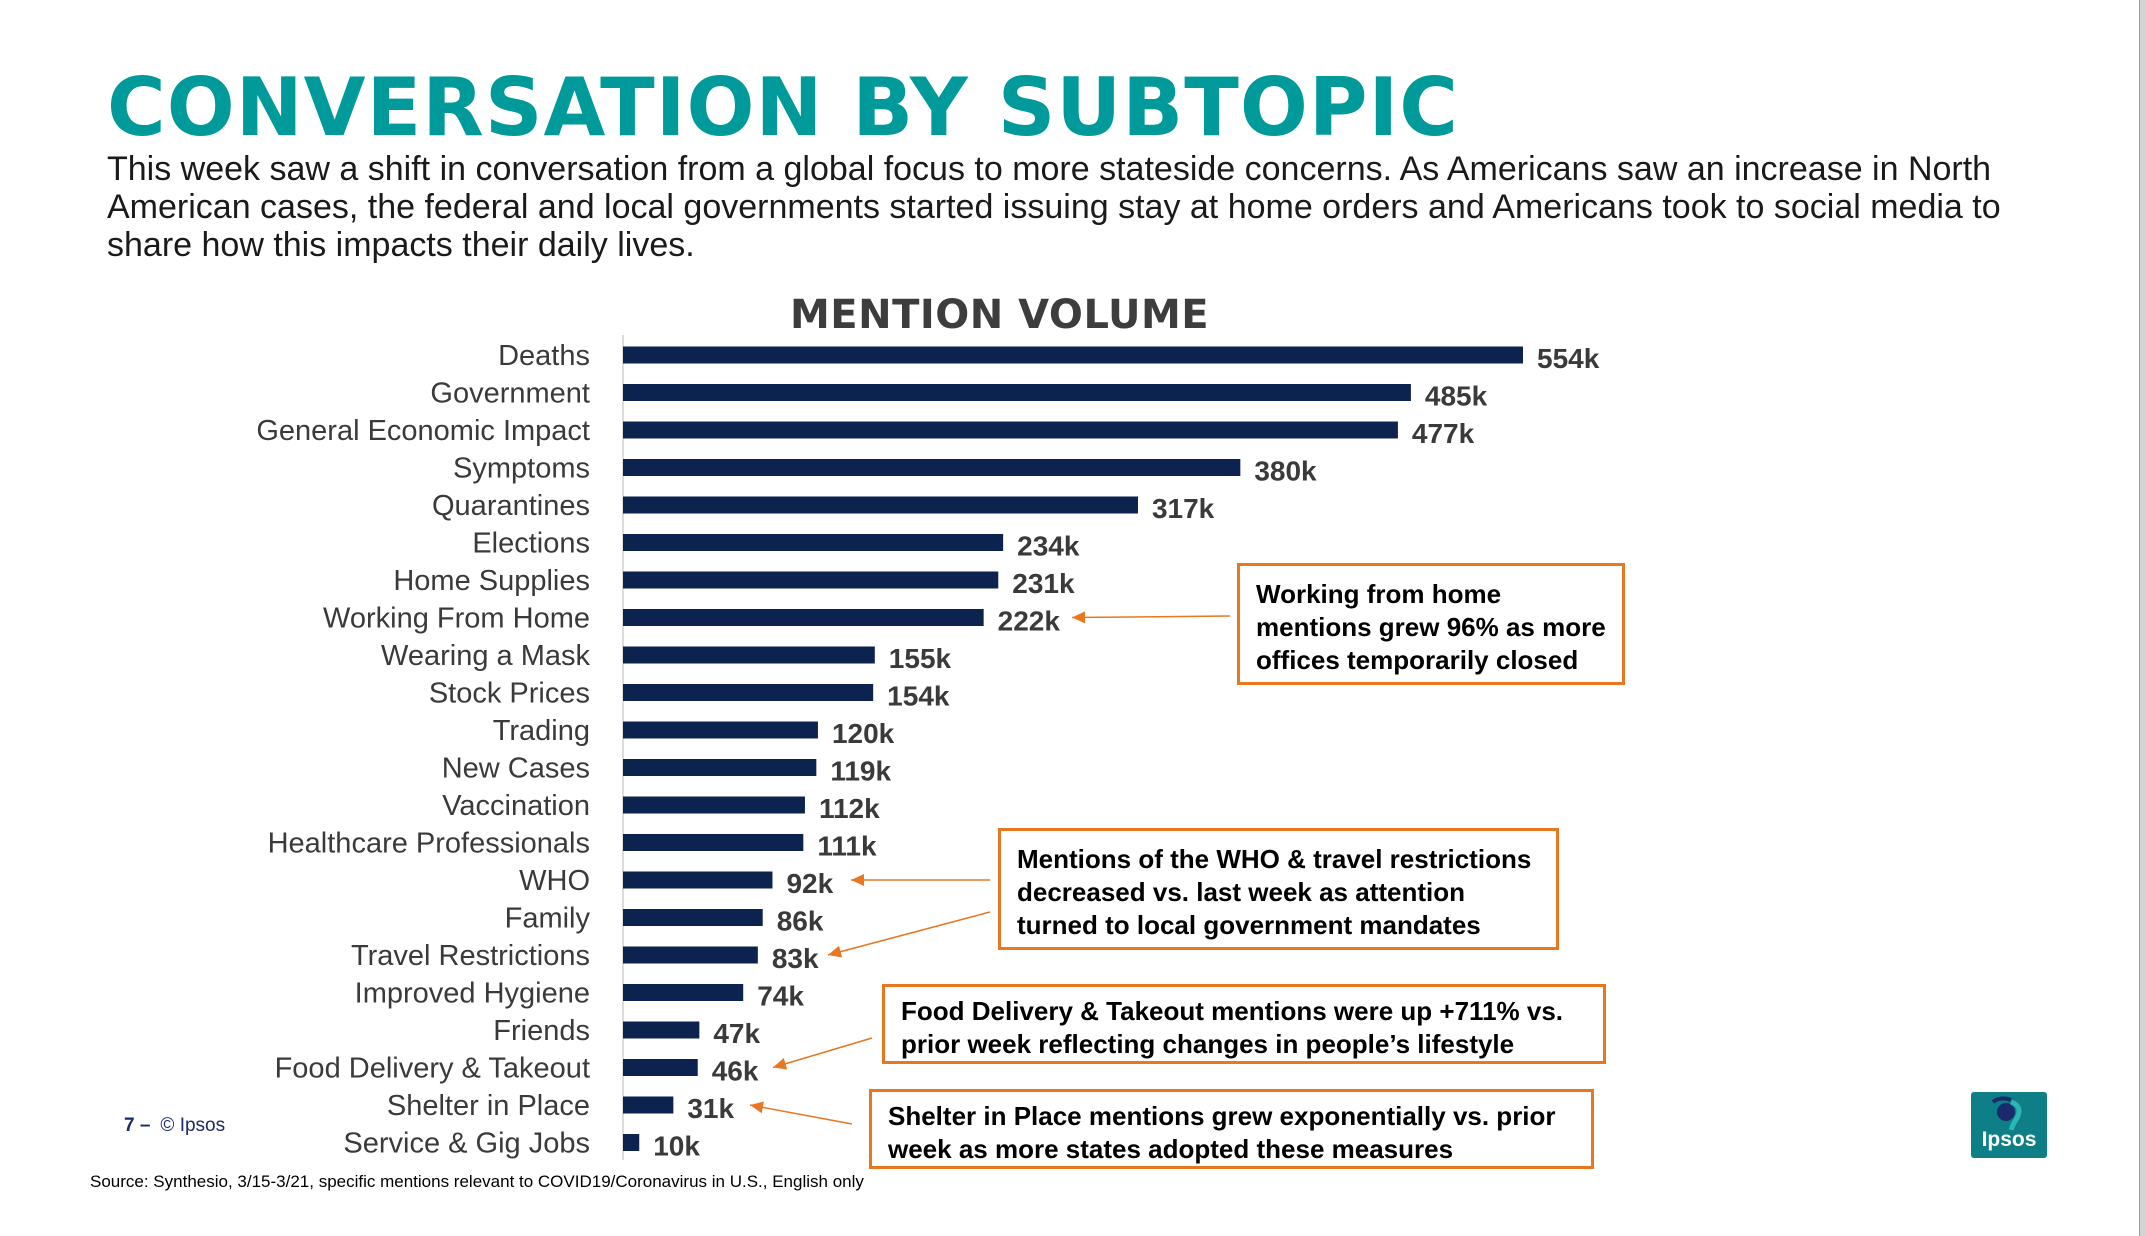 The width and height of the screenshot is (2146, 1236). Describe the element at coordinates (472, 994) in the screenshot. I see `category-label-improved-hygiene: Improved Hygiene` at that location.